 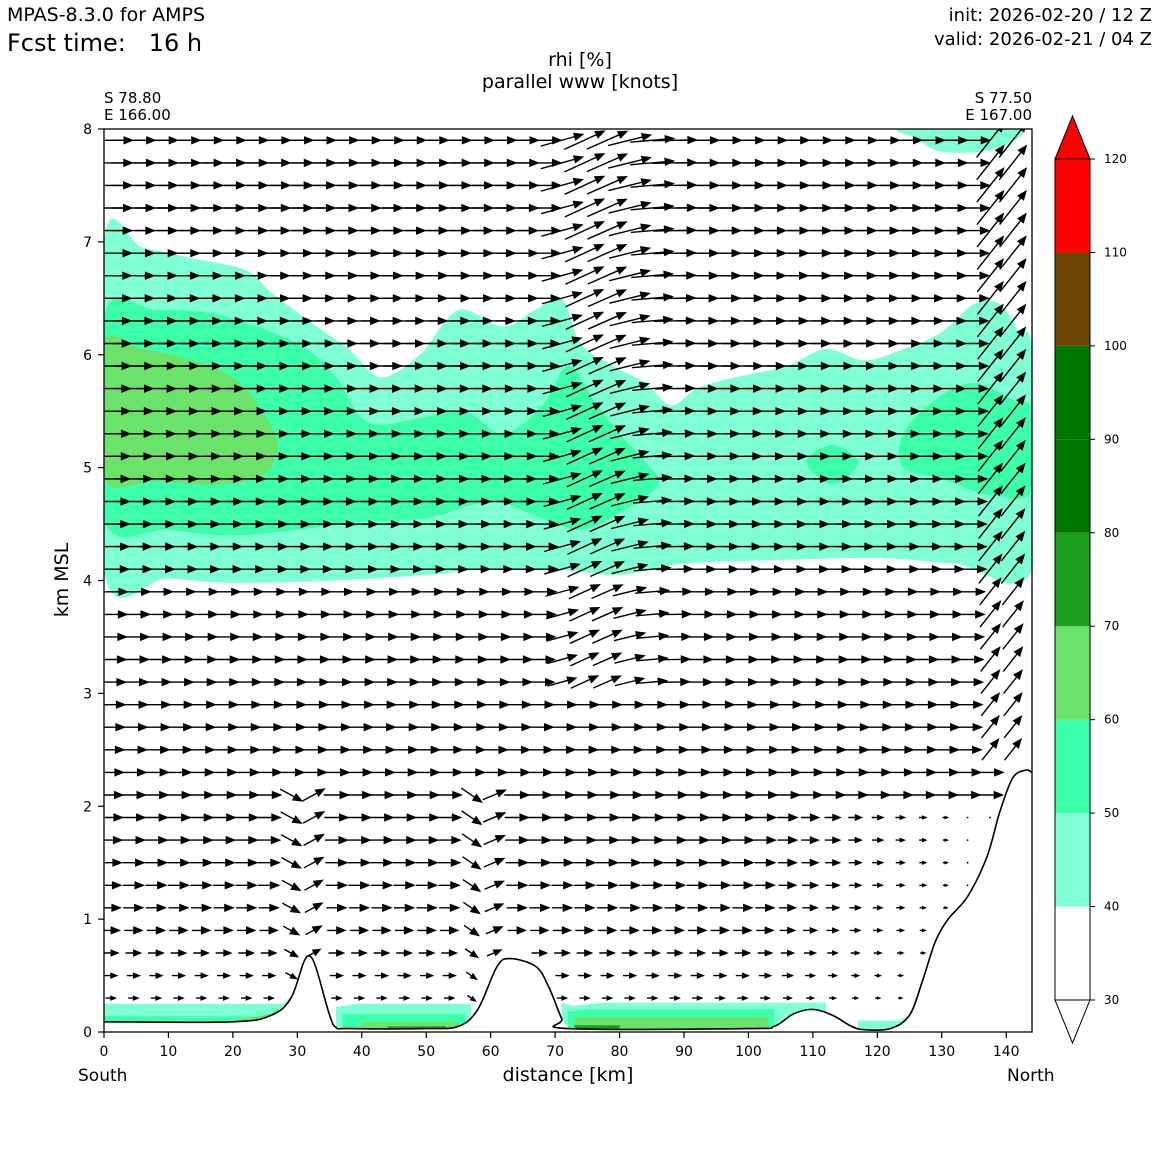 I want to click on start-lon: E 166.00, so click(x=137, y=115).